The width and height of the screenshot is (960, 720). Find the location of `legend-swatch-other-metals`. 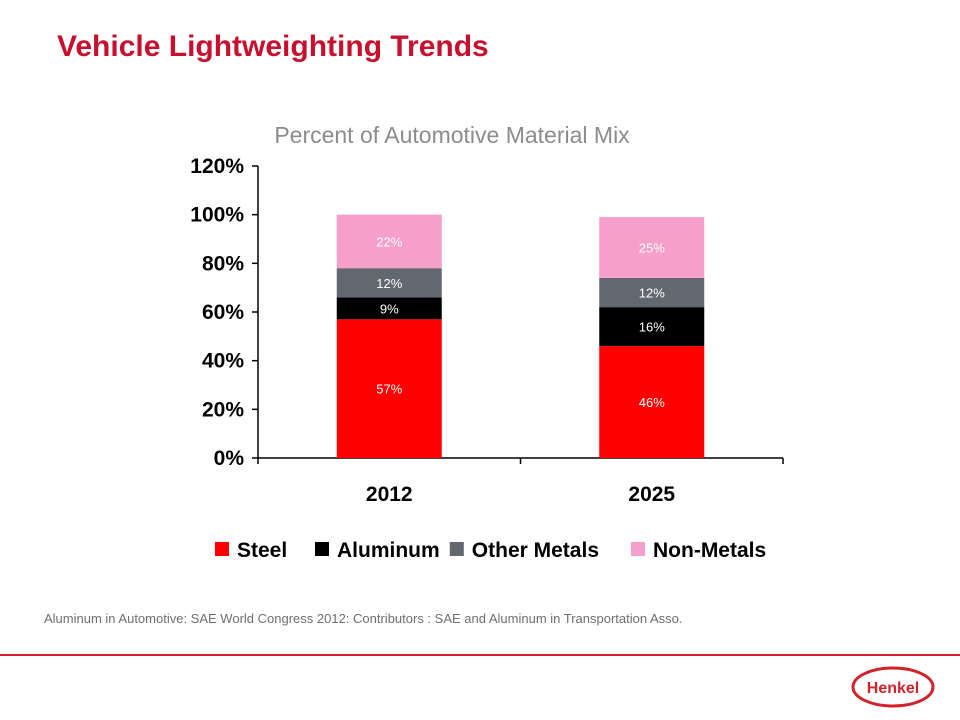

legend-swatch-other-metals is located at coordinates (456, 549).